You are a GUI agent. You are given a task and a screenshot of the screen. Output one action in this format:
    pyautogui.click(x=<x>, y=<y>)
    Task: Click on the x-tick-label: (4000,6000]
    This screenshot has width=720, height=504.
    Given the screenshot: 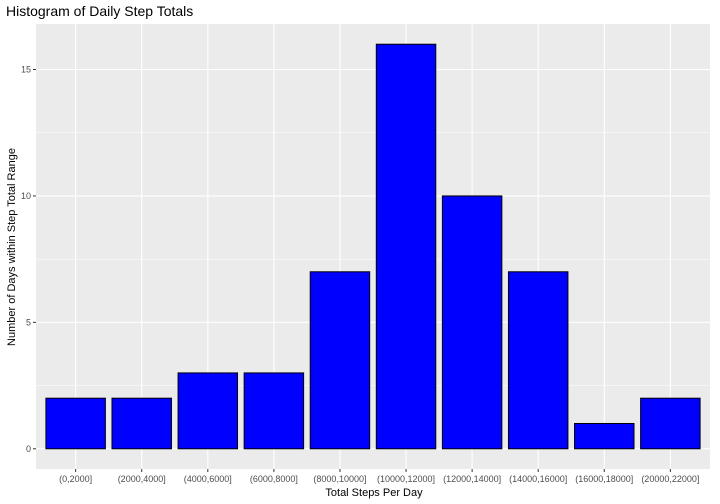 What is the action you would take?
    pyautogui.click(x=208, y=479)
    